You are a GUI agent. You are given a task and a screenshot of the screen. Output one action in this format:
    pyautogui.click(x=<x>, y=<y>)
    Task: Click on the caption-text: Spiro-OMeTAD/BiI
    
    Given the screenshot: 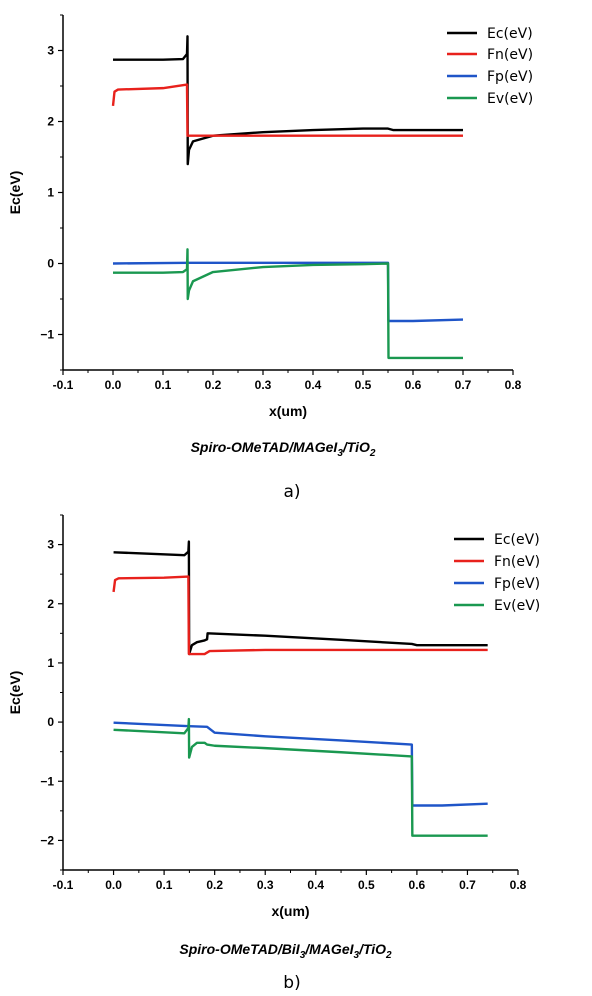 What is the action you would take?
    pyautogui.click(x=239, y=949)
    